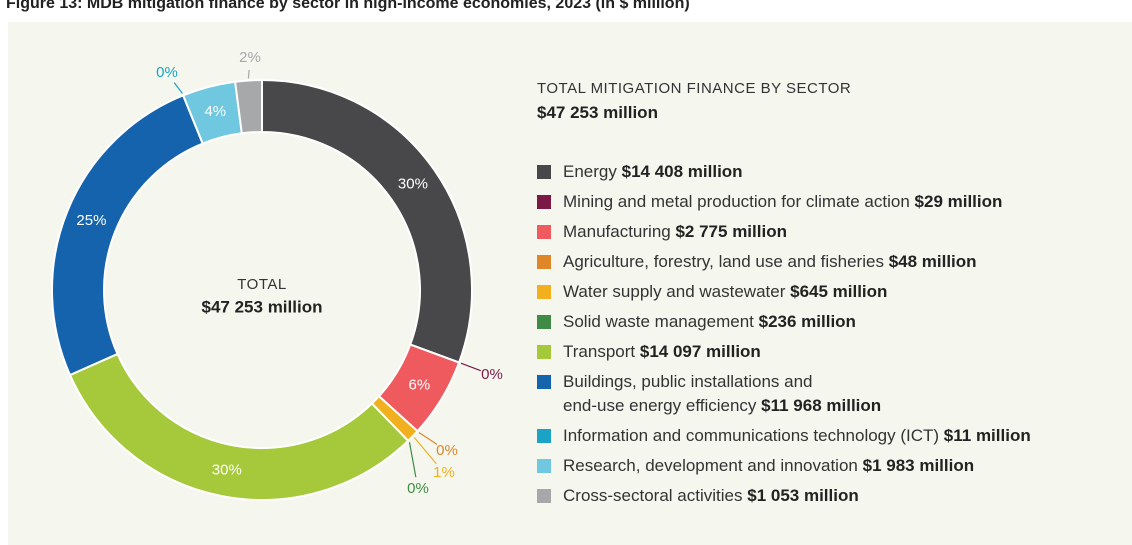 The height and width of the screenshot is (545, 1132). What do you see at coordinates (215, 111) in the screenshot?
I see `slice-label: 4%` at bounding box center [215, 111].